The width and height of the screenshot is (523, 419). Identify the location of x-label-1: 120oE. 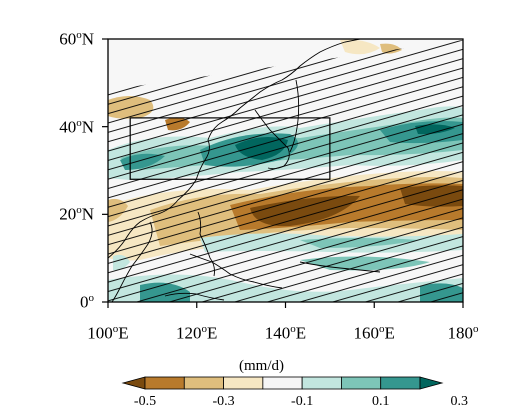
(197, 333).